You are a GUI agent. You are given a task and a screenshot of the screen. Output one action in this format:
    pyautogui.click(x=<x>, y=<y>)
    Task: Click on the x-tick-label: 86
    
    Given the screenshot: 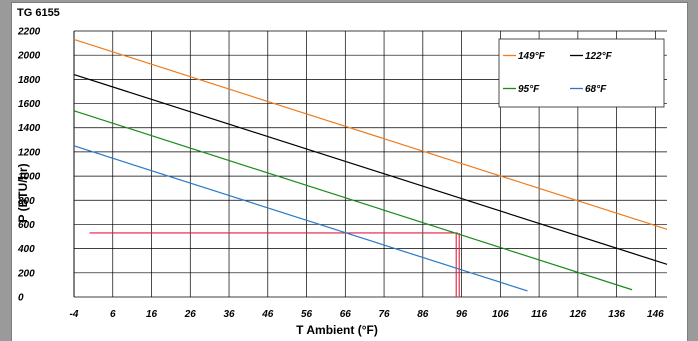 What is the action you would take?
    pyautogui.click(x=423, y=314)
    